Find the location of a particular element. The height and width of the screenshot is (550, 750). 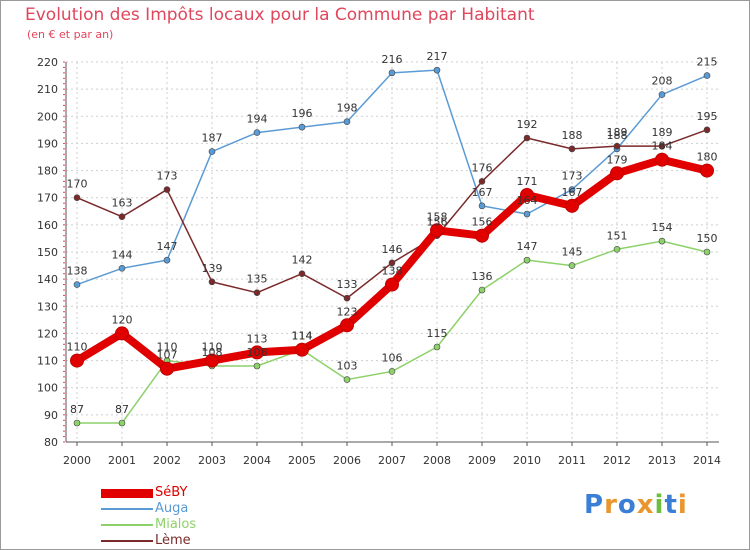

logo-letter: t is located at coordinates (671, 505).